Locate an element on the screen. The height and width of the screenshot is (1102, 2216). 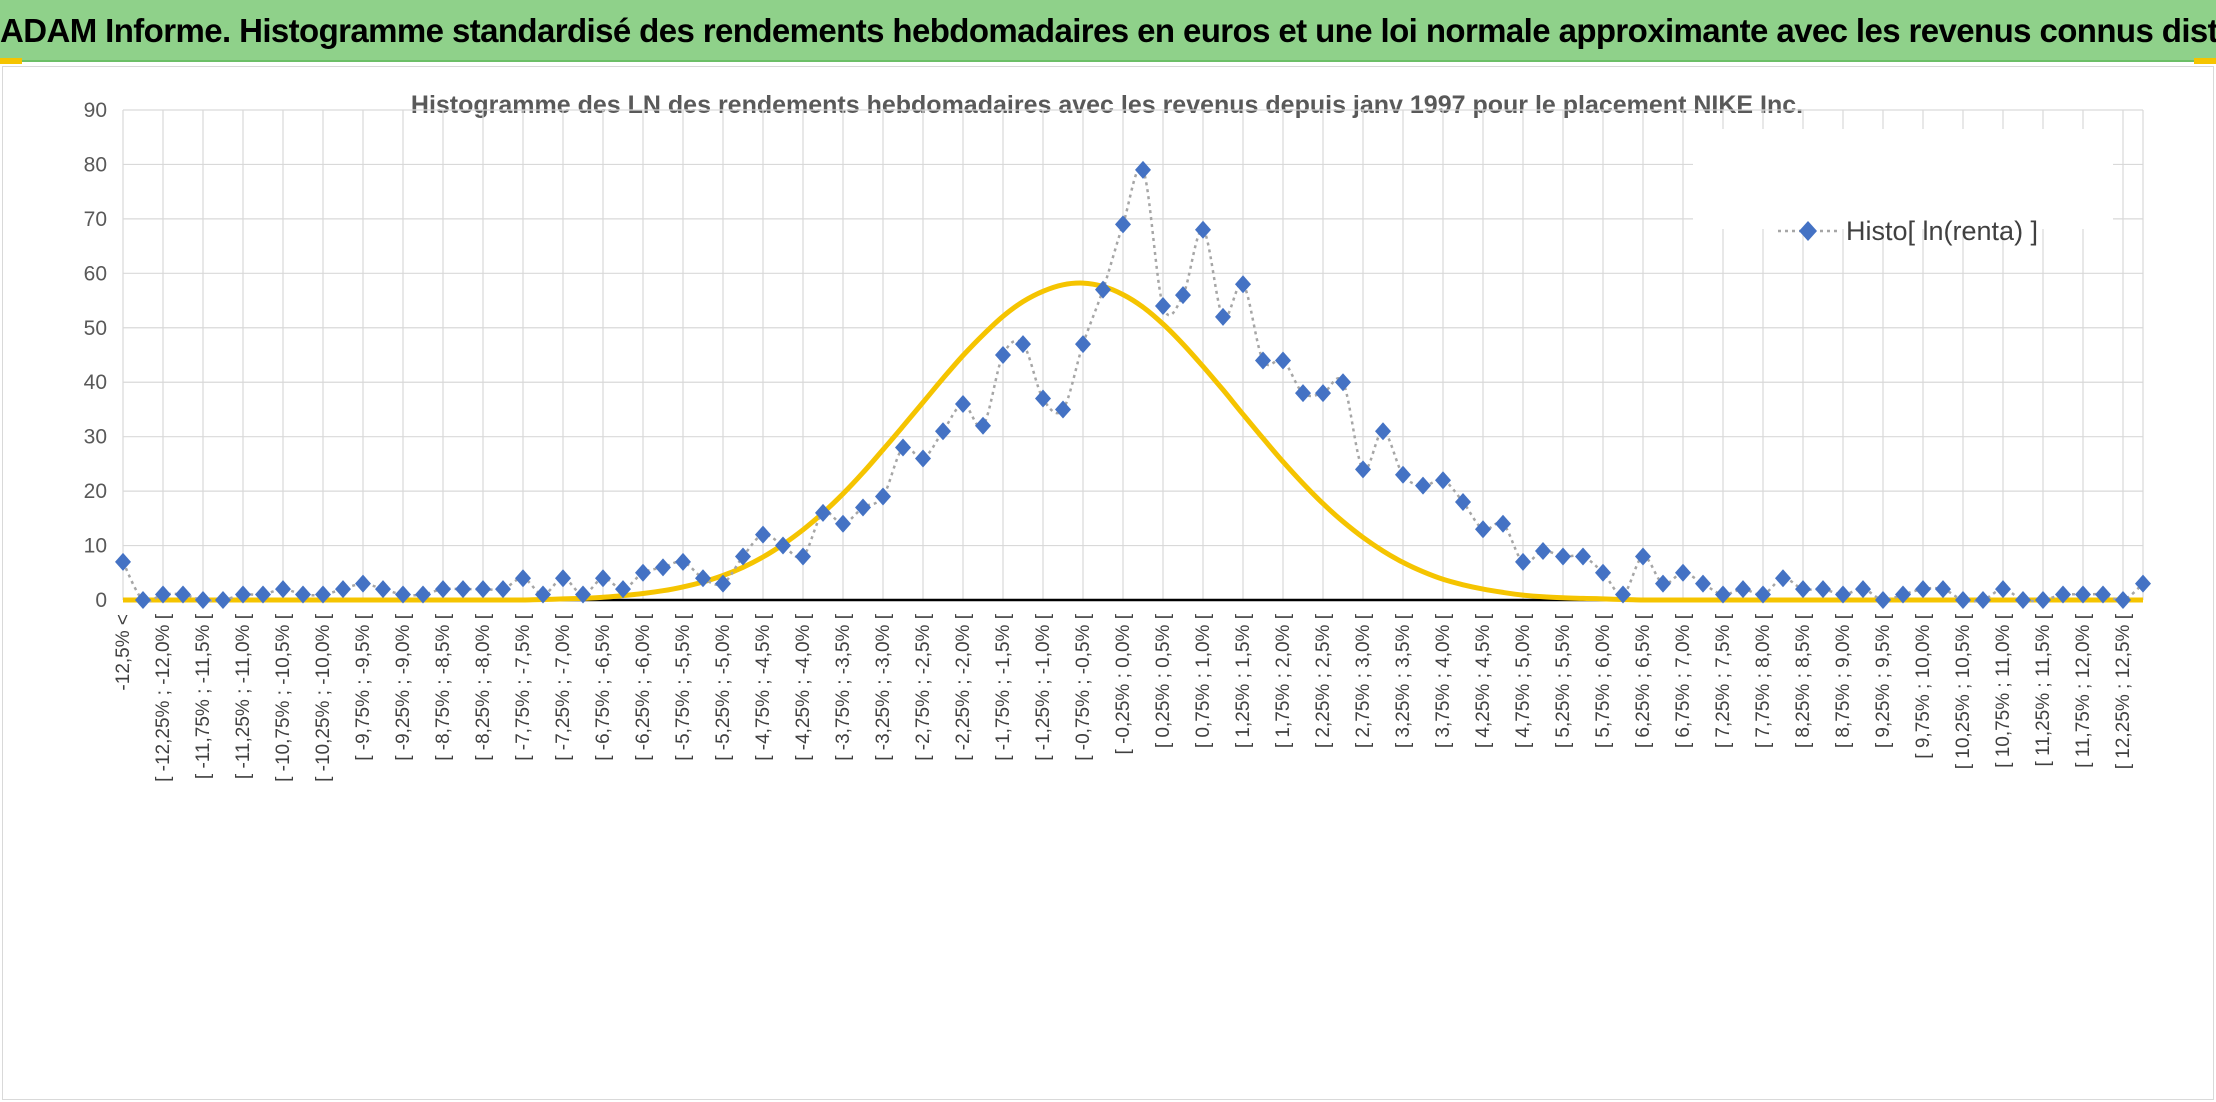
y-tick-label: 70 is located at coordinates (95, 219).